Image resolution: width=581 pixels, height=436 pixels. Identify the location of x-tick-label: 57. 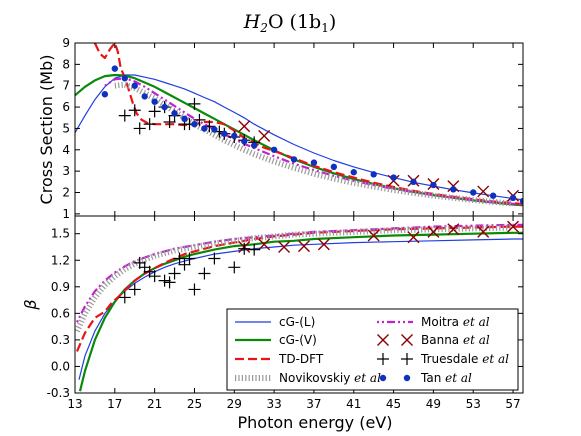
(512, 404).